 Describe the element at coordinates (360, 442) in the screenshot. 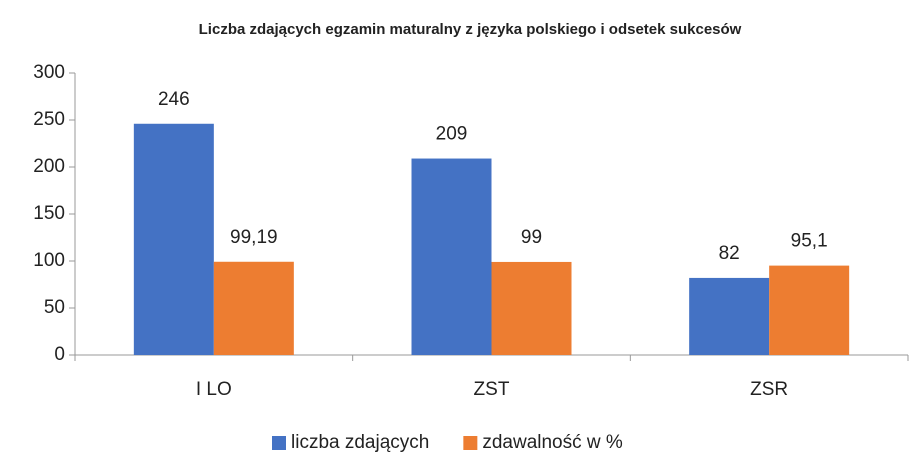

I see `legend-label: liczba zdających` at that location.